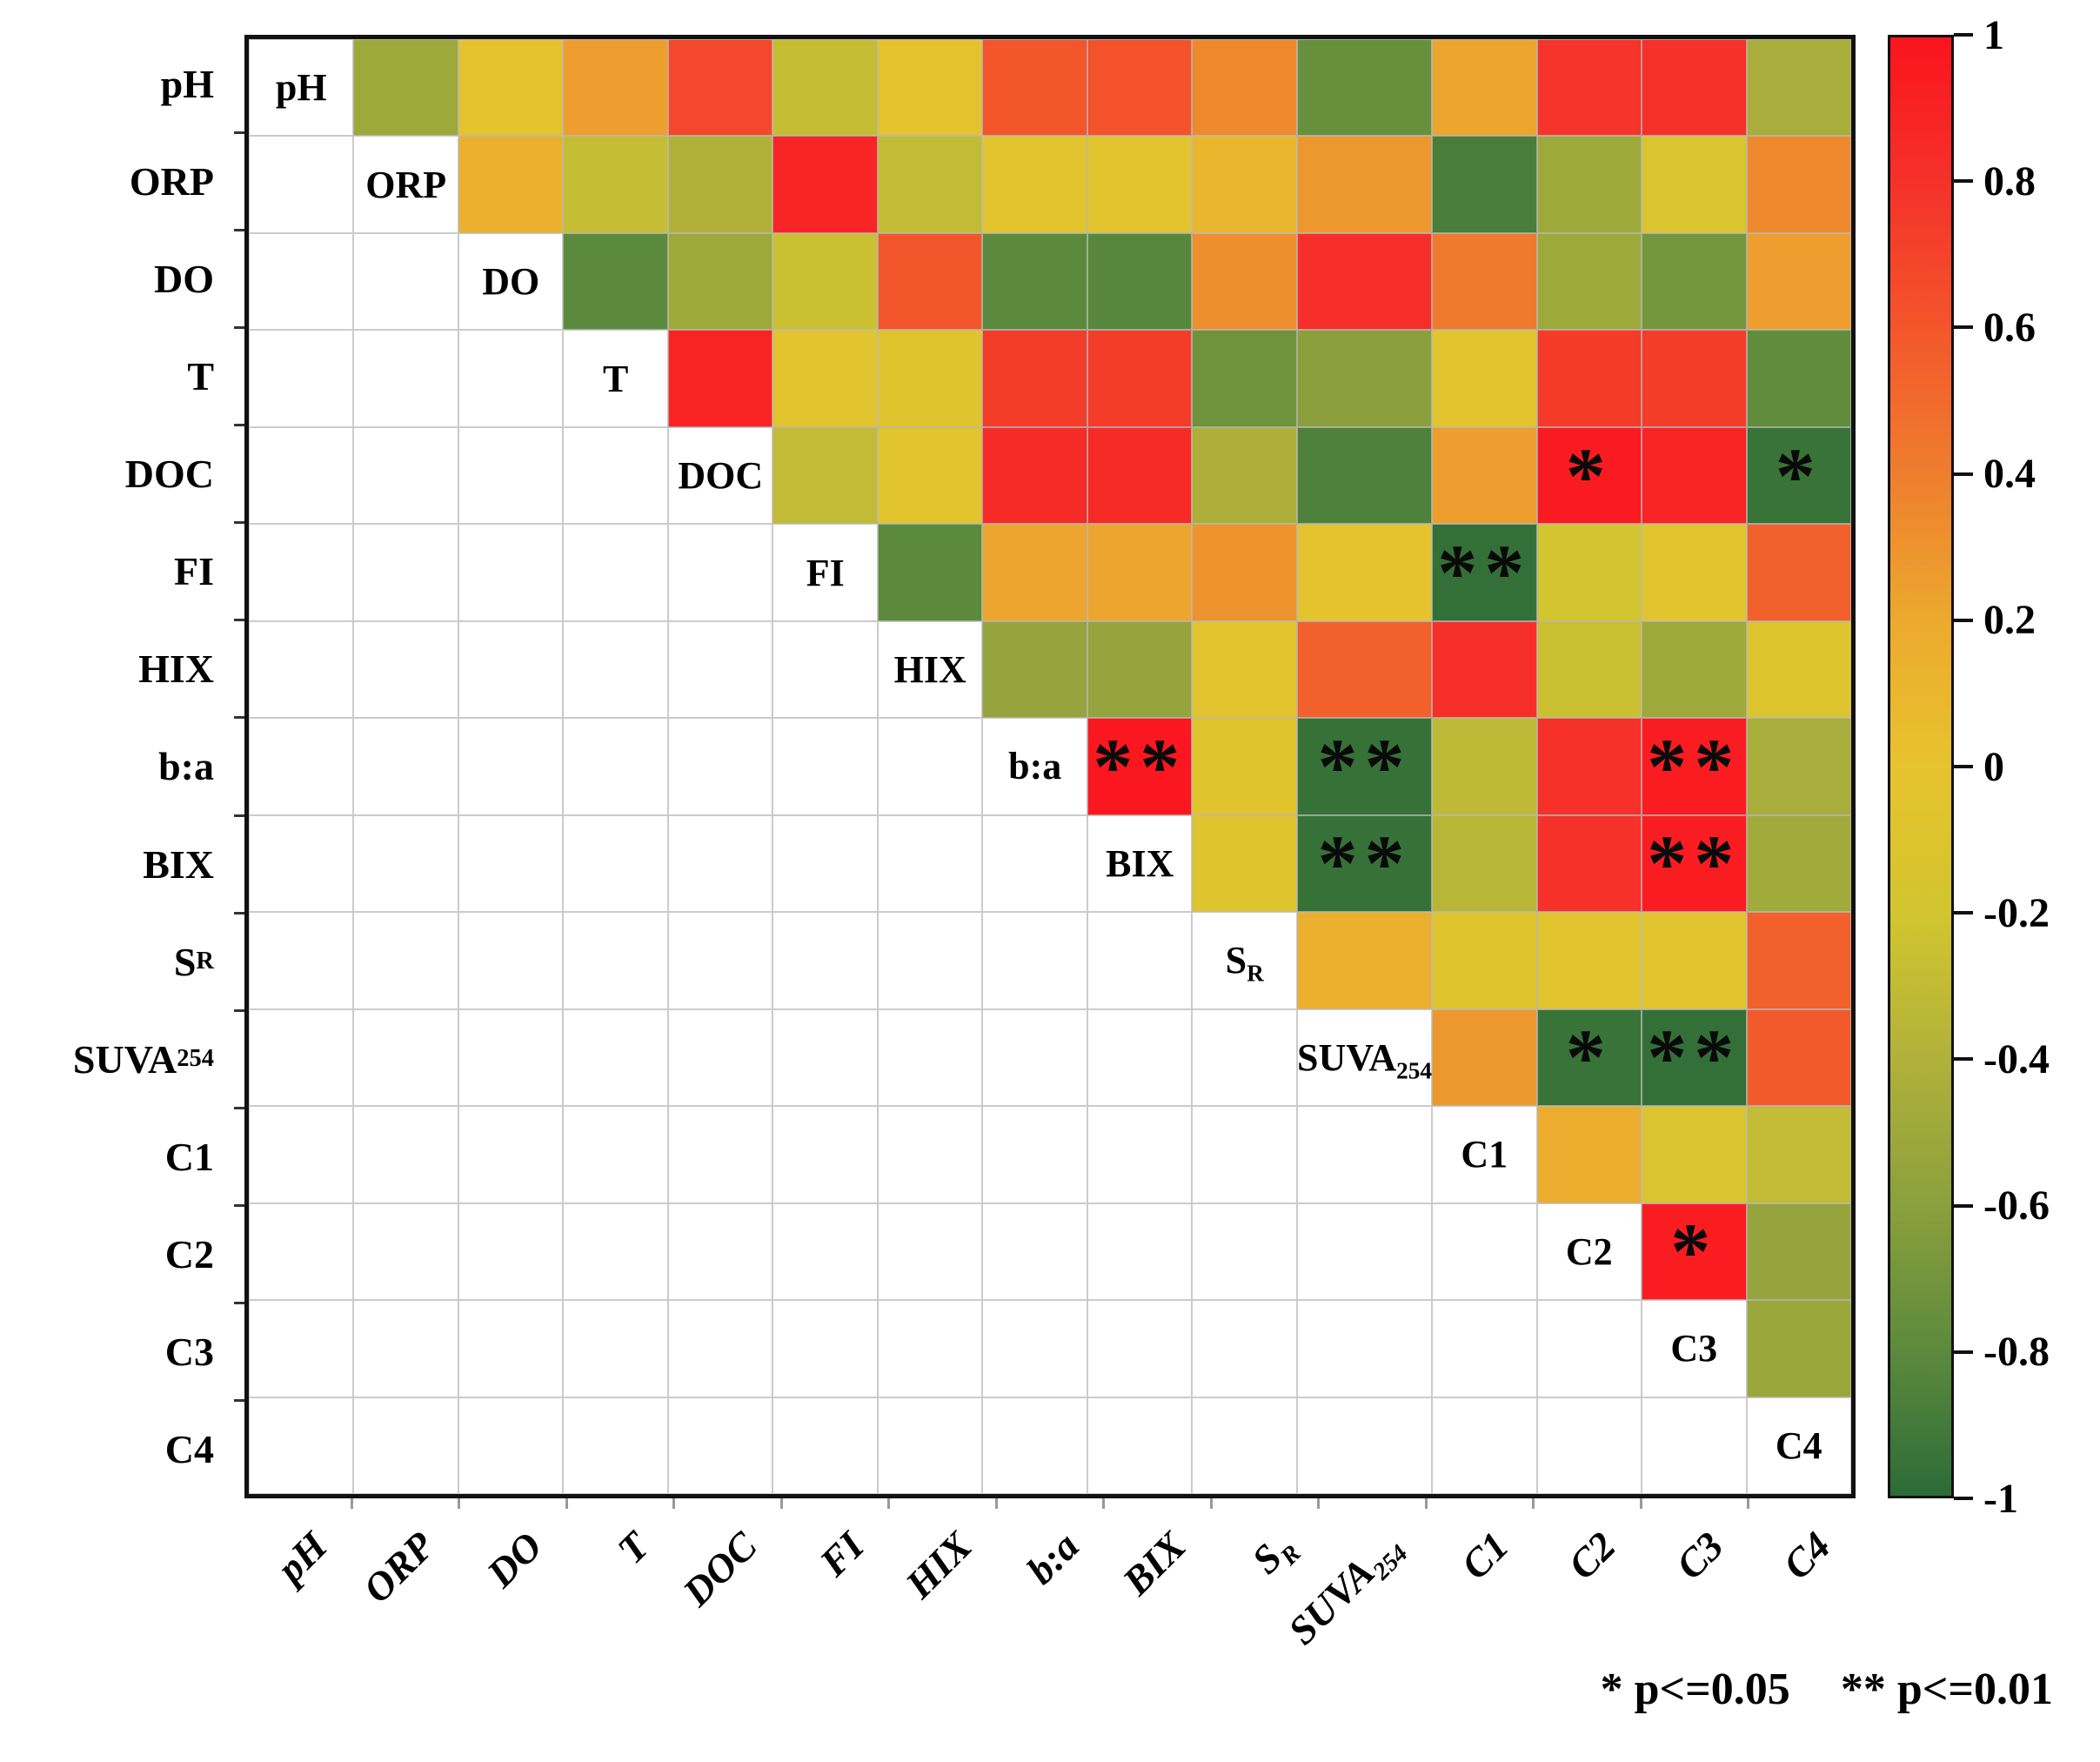 The height and width of the screenshot is (1762, 2100). I want to click on colorbar-tick-label: 1, so click(1994, 34).